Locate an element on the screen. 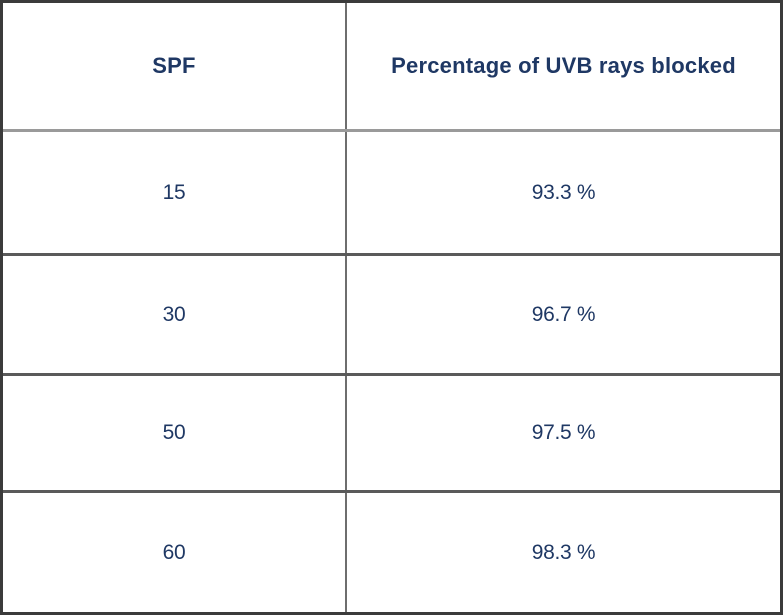  spf-value: 15 is located at coordinates (174, 192).